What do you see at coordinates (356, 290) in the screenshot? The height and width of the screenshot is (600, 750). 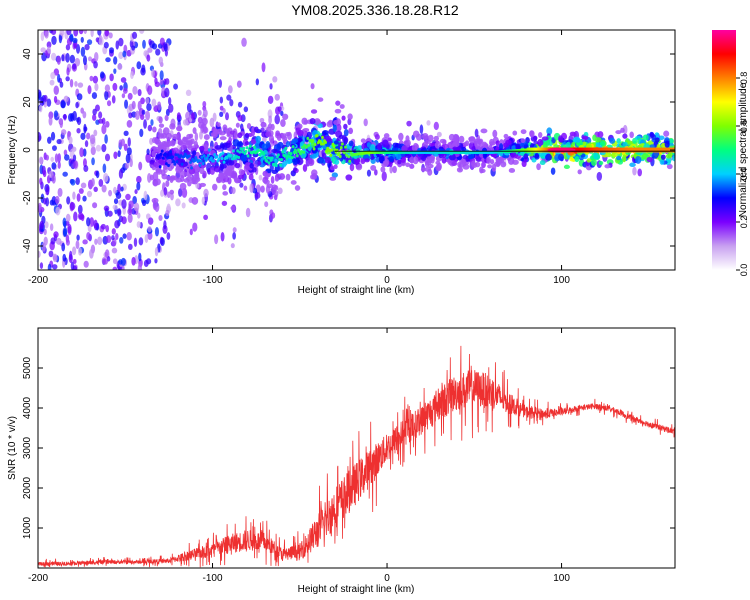 I see `spectrogram-x-label: Height of straight line (km)` at bounding box center [356, 290].